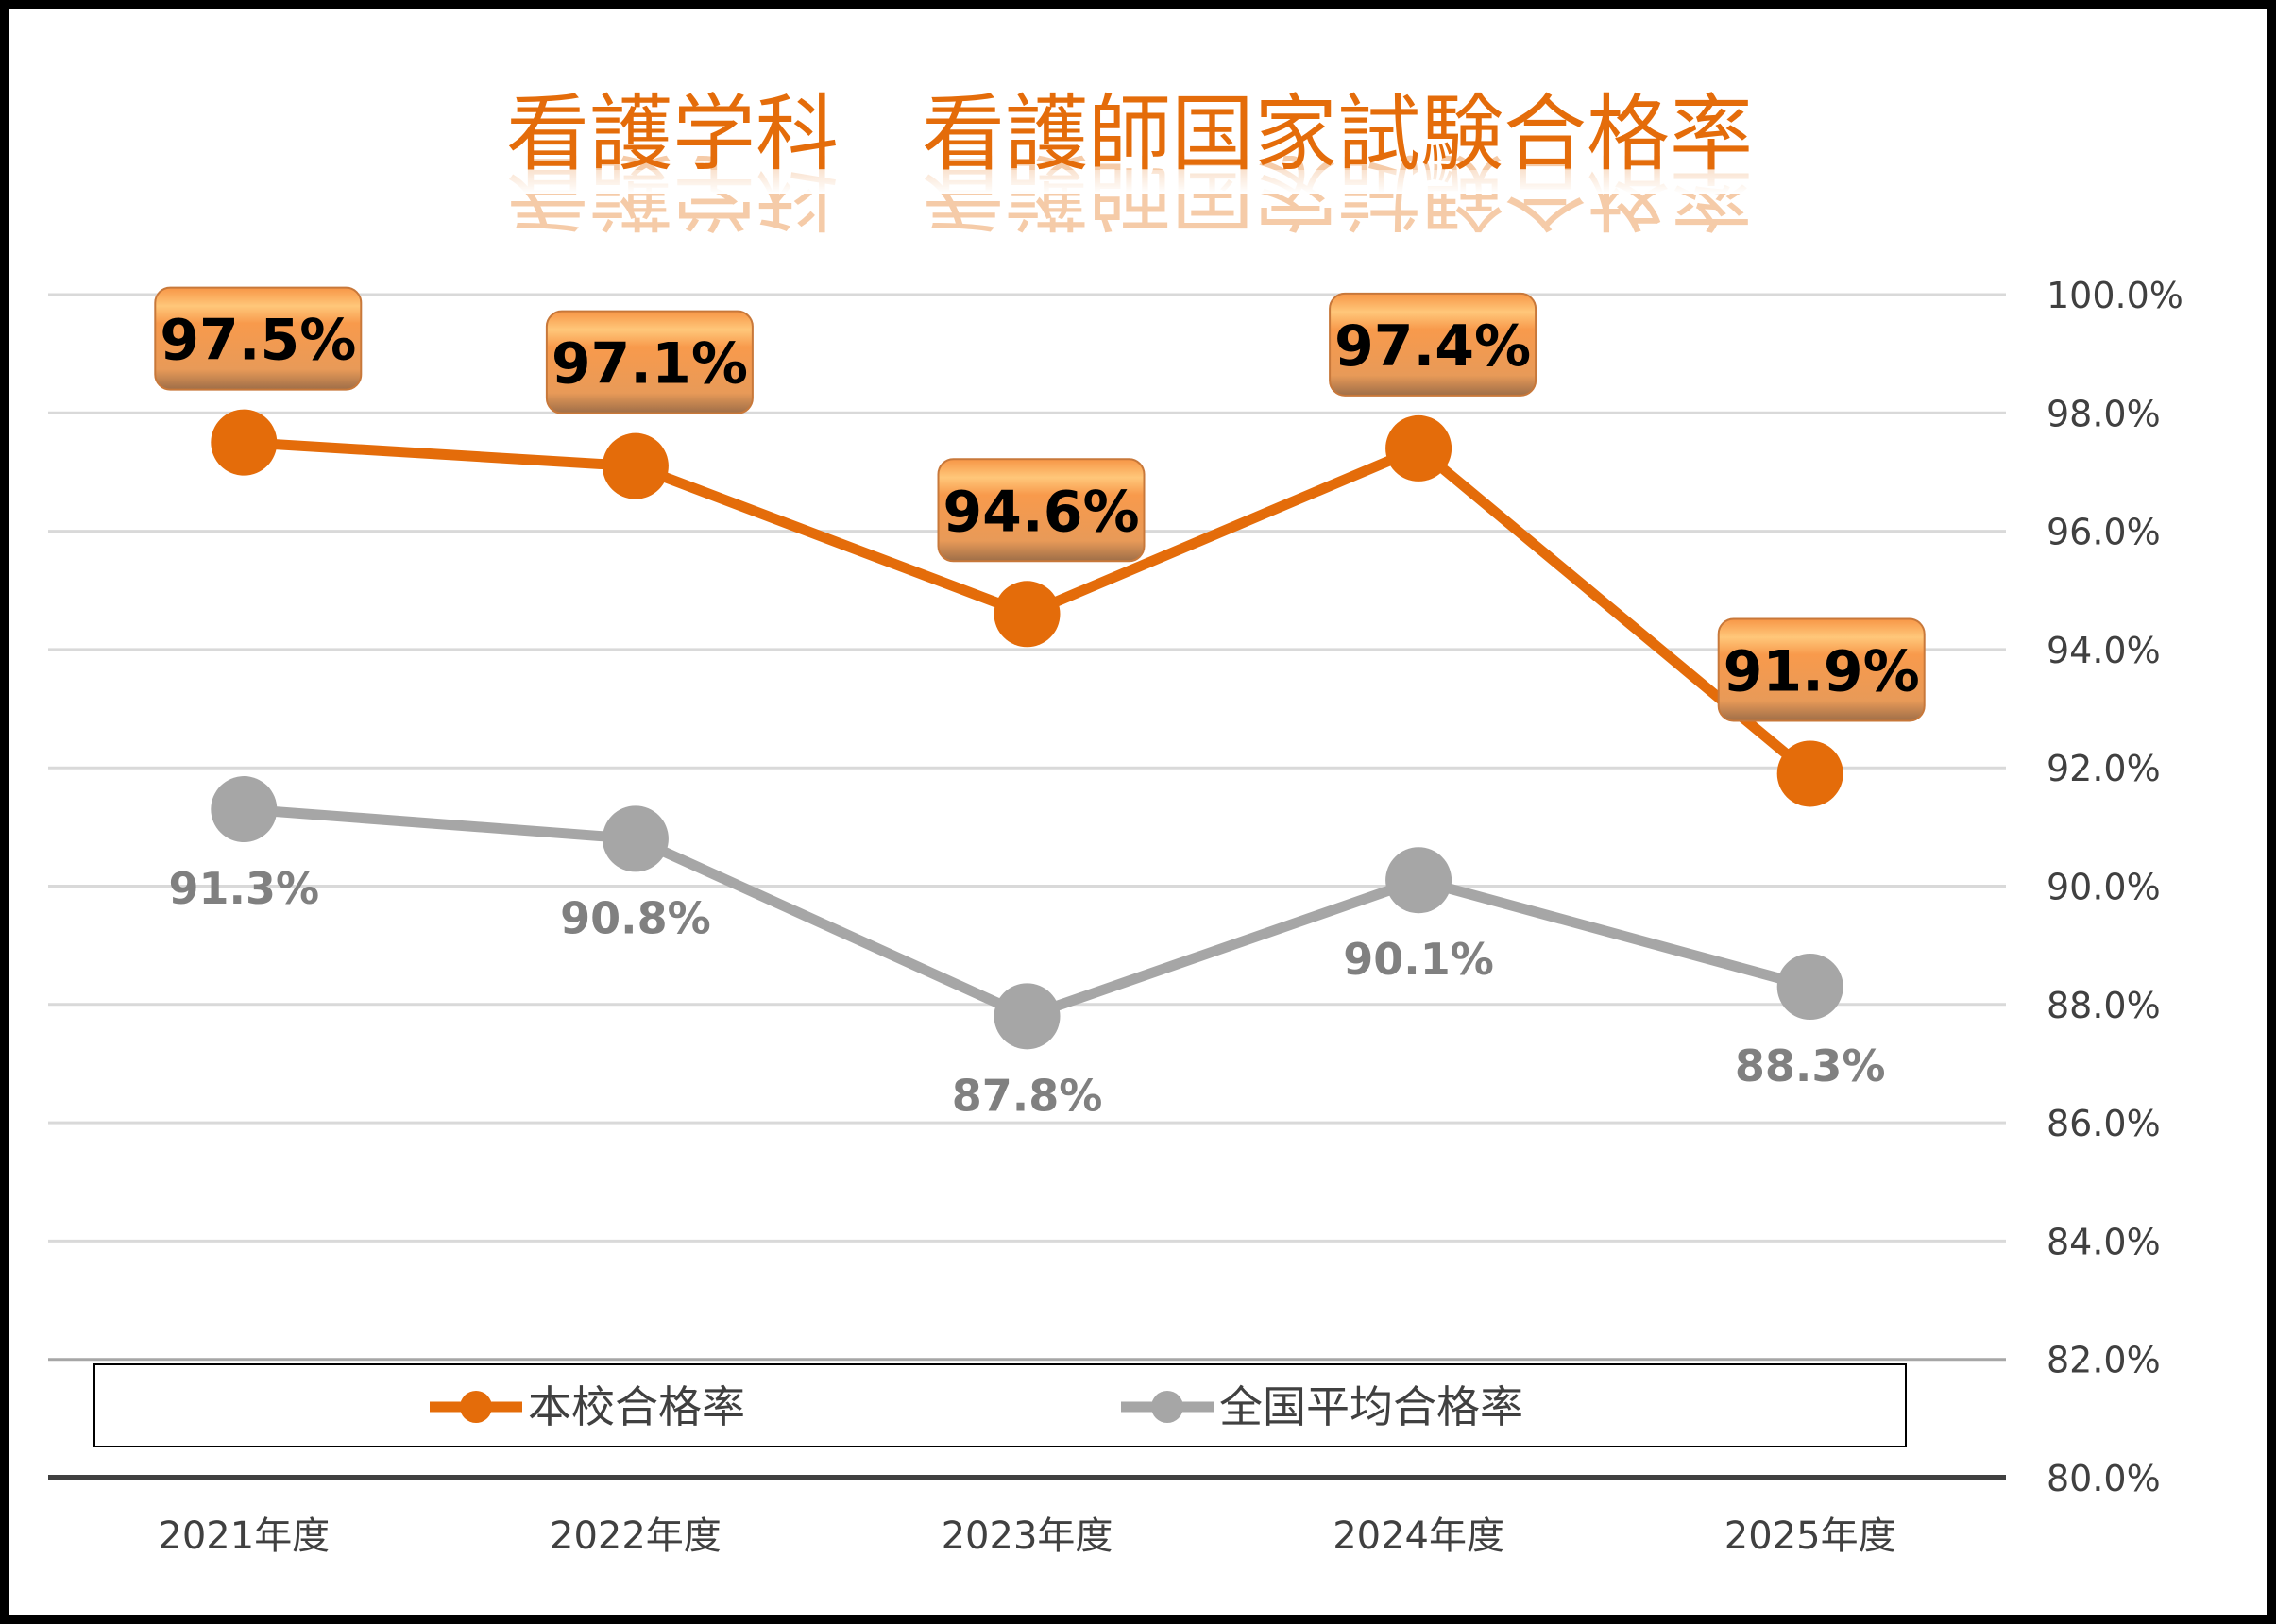  Describe the element at coordinates (2115, 295) in the screenshot. I see `y-tick-label: 100.0%` at that location.